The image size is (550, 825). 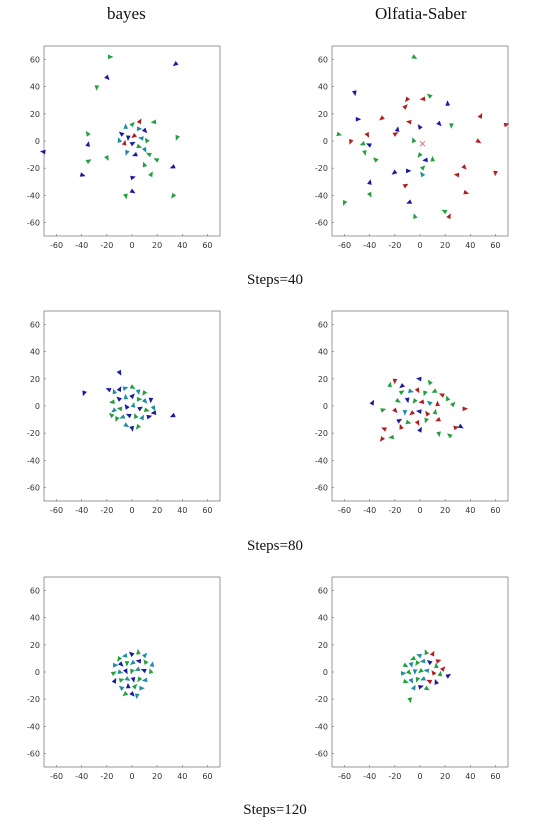 I want to click on y-tick-label: -20, so click(x=33, y=433).